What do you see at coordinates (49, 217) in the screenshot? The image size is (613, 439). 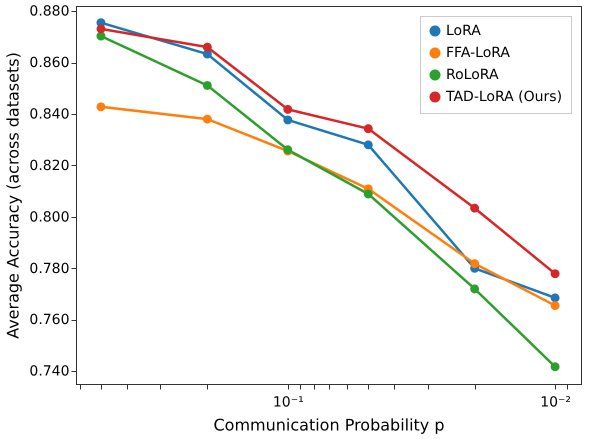 I see `y-tick-label: 0.800` at bounding box center [49, 217].